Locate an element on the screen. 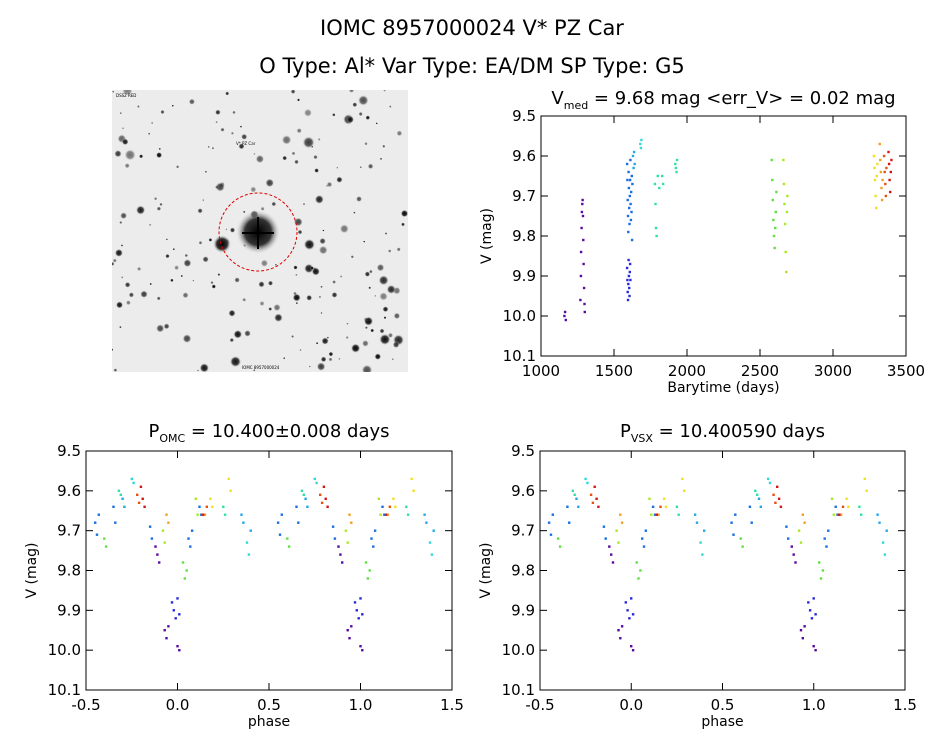 The image size is (944, 747). x-tick-label: 2500 is located at coordinates (760, 371).